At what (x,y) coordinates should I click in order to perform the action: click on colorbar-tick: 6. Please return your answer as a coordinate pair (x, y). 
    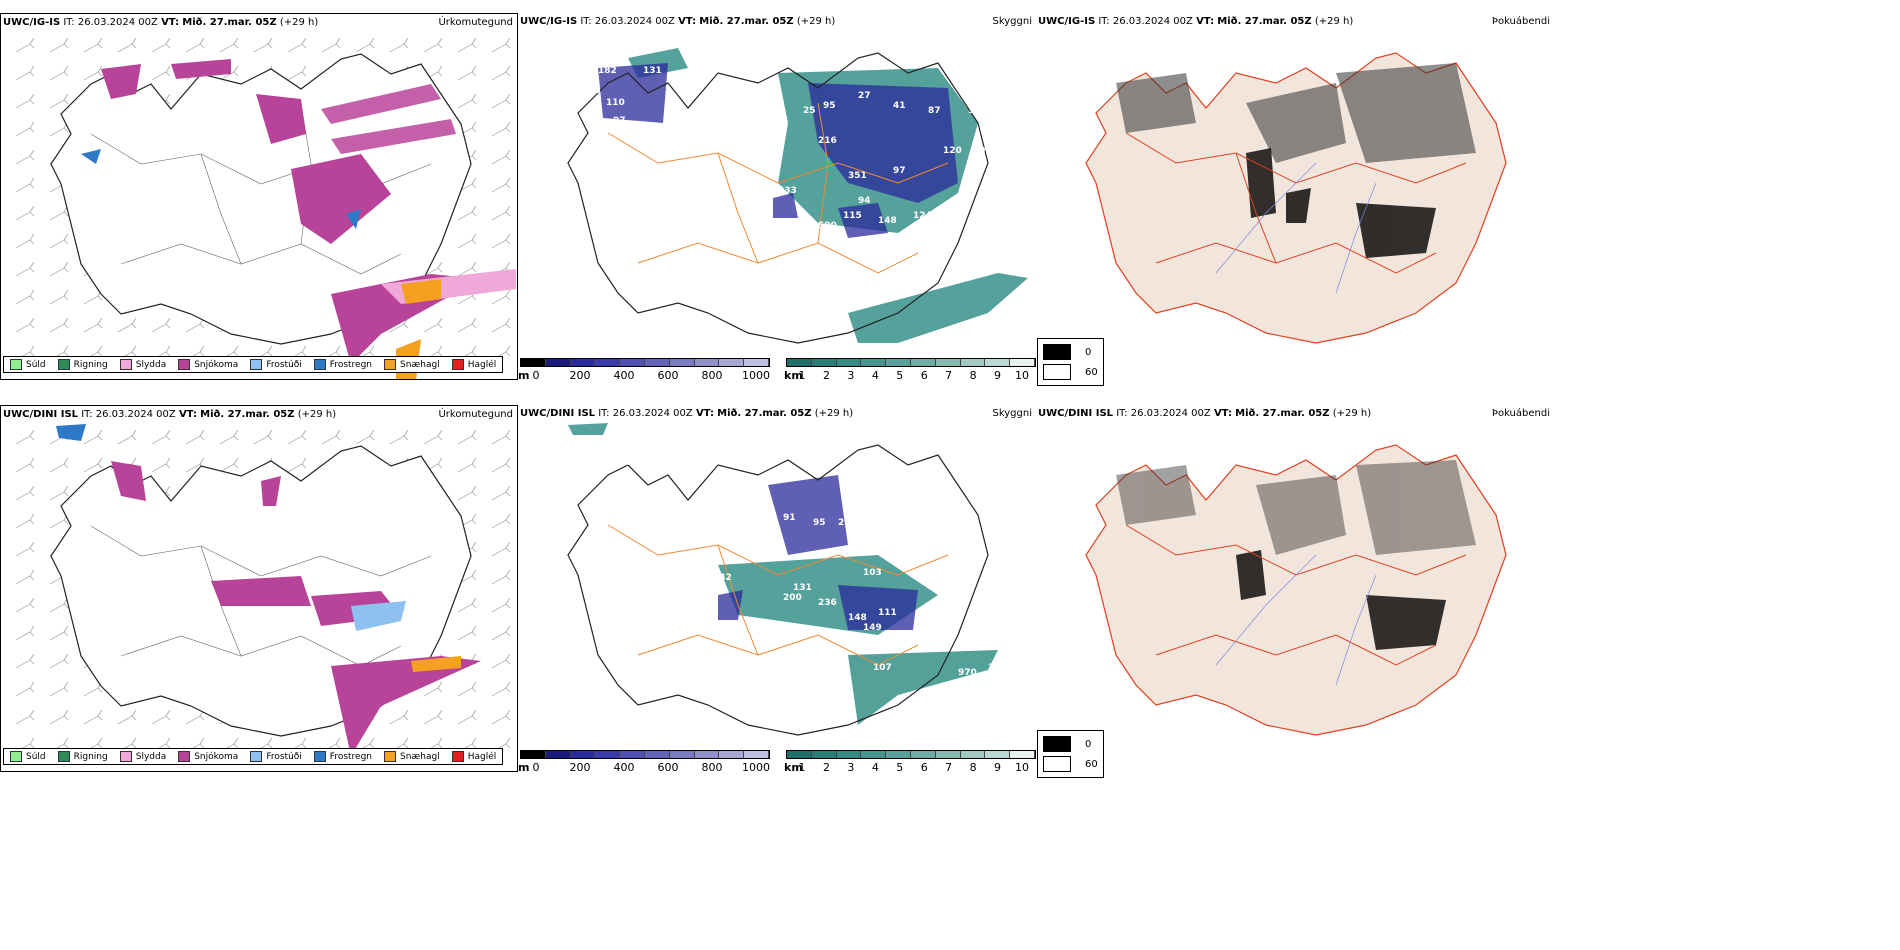
    Looking at the image, I should click on (924, 374).